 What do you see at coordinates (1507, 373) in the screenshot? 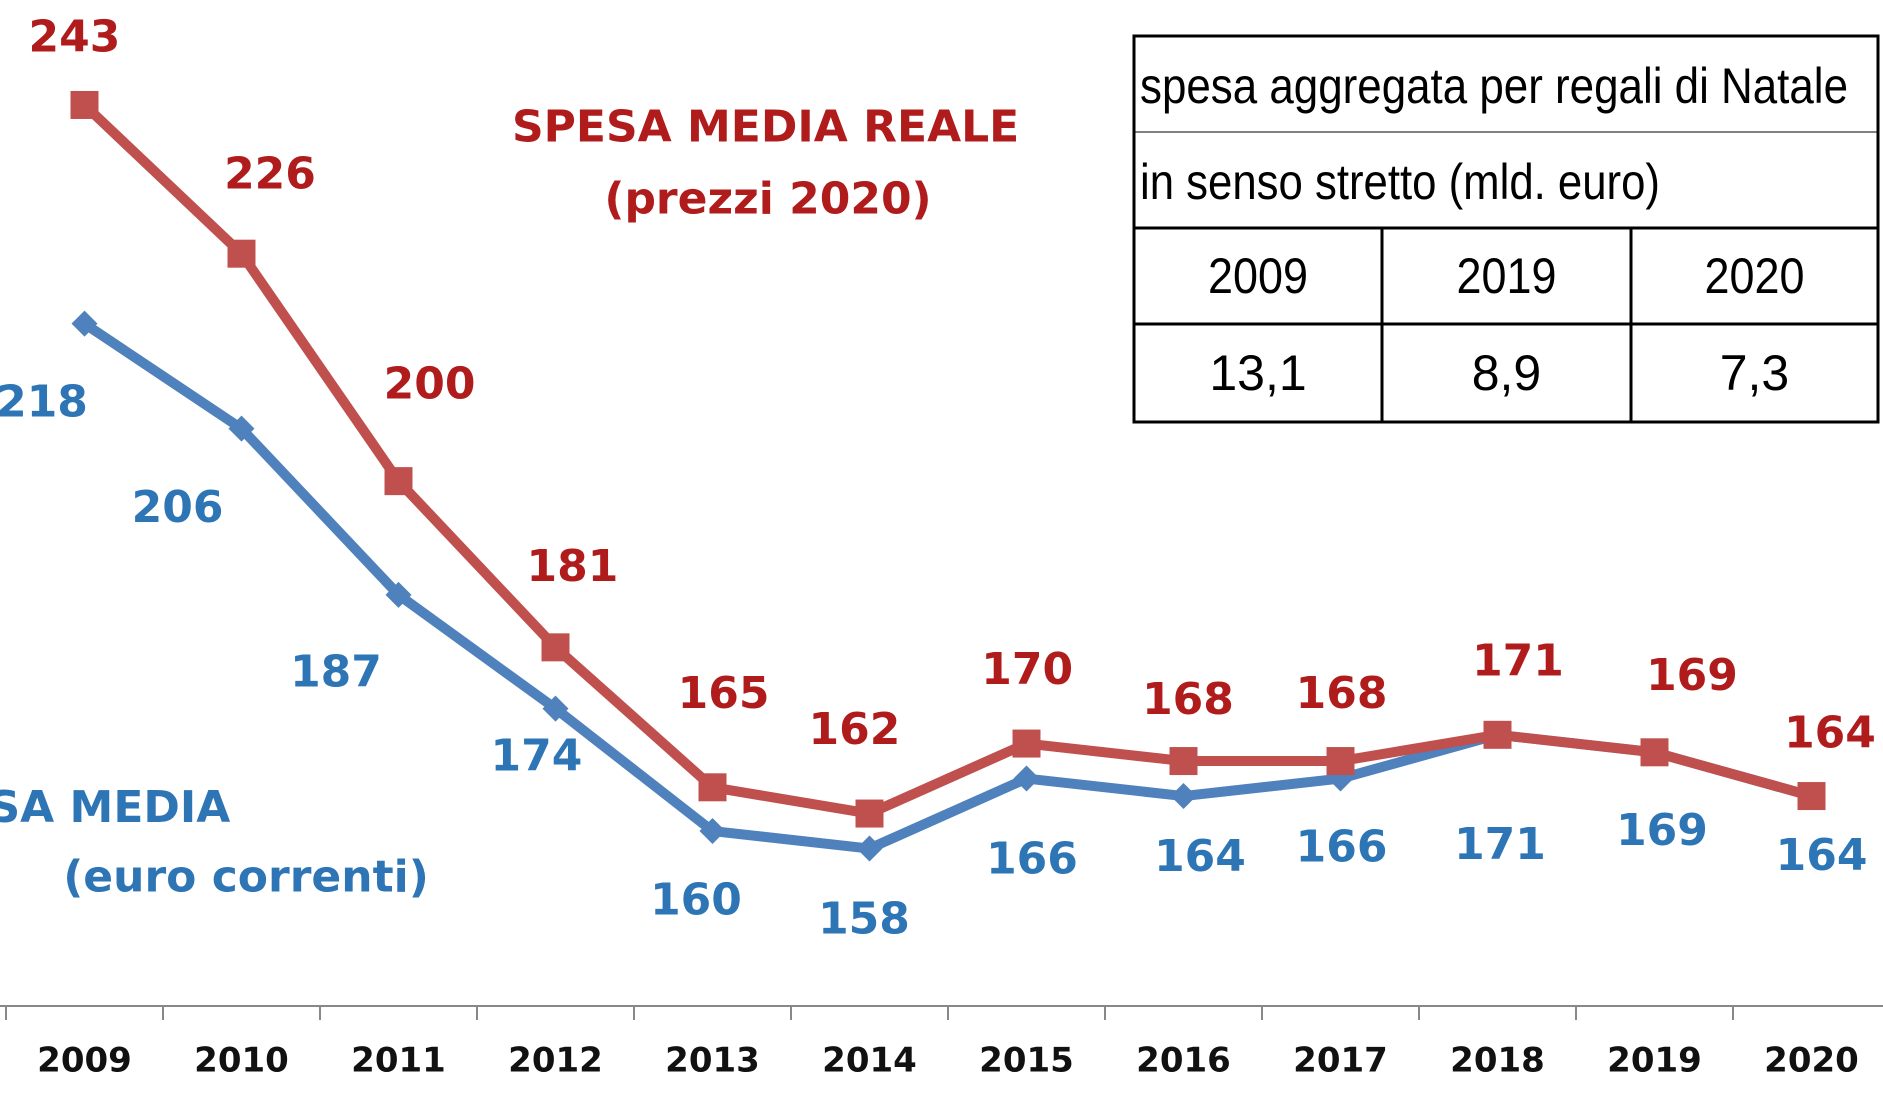
I see `table-cell: 8,9` at bounding box center [1507, 373].